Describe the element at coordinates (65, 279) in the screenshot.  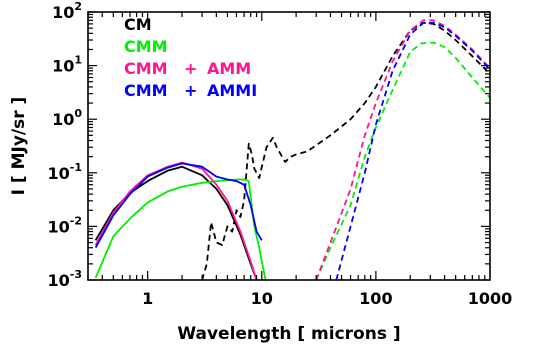
I see `y-tick-label: 10⁻³` at that location.